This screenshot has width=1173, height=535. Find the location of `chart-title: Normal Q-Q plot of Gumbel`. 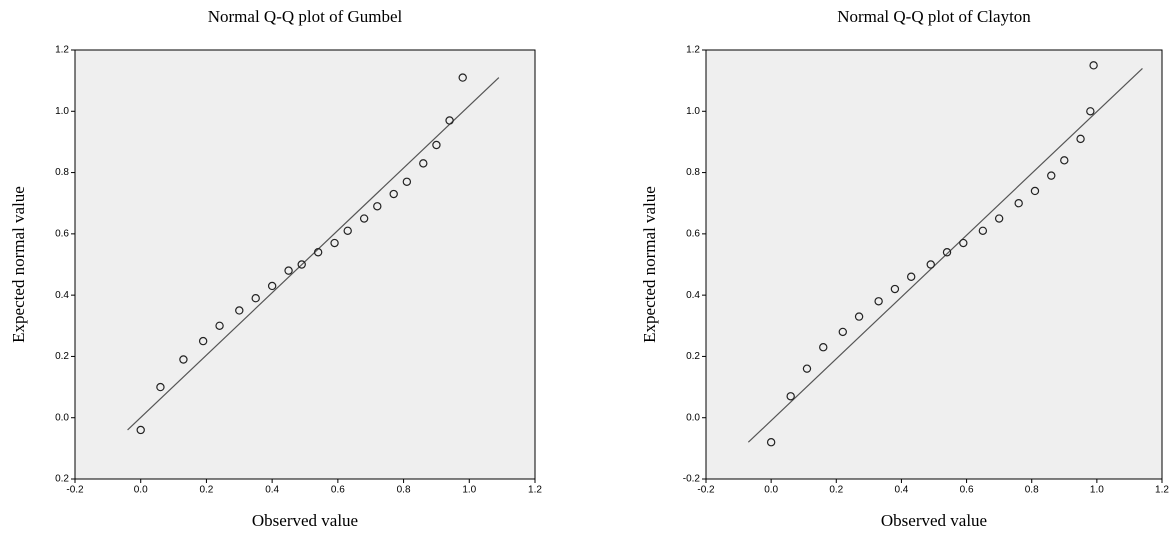

chart-title: Normal Q-Q plot of Gumbel is located at coordinates (305, 16).